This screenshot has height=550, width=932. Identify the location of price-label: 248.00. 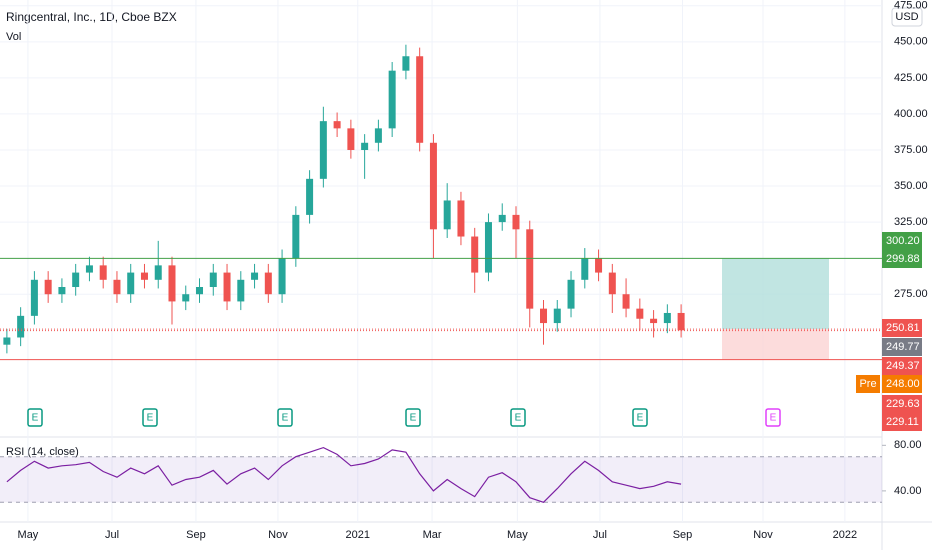
(903, 384).